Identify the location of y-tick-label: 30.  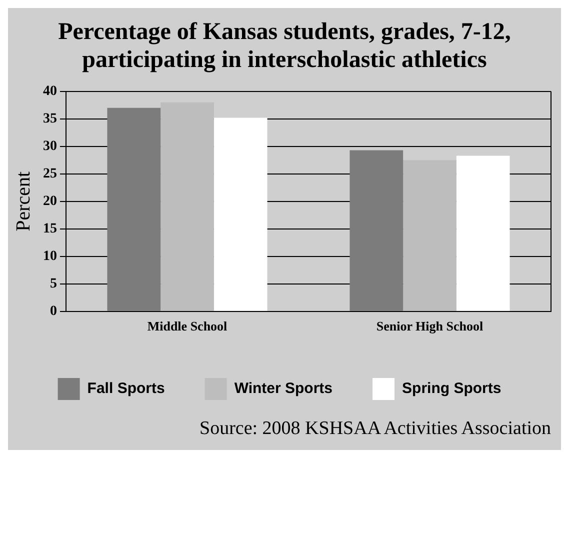
(50, 146).